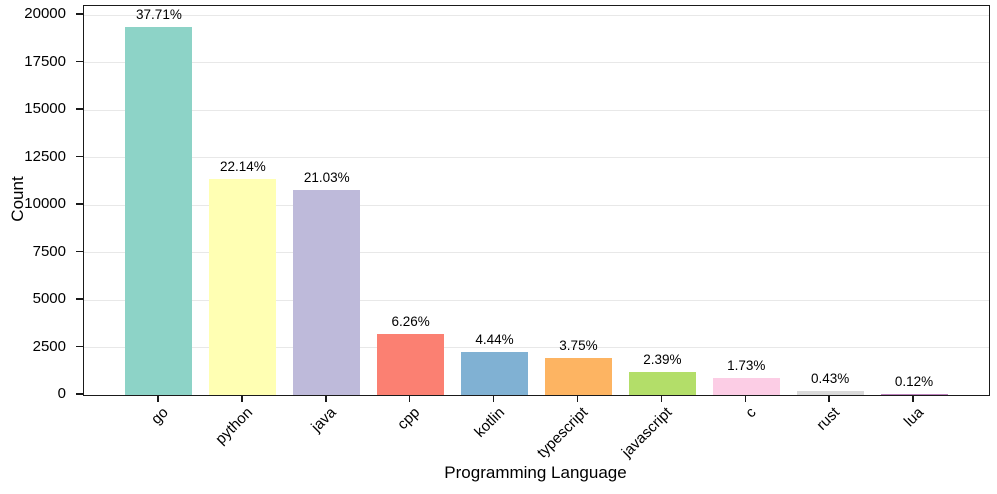 The image size is (997, 494). What do you see at coordinates (494, 339) in the screenshot?
I see `bar-percentage-label-kotlin: 4.44%` at bounding box center [494, 339].